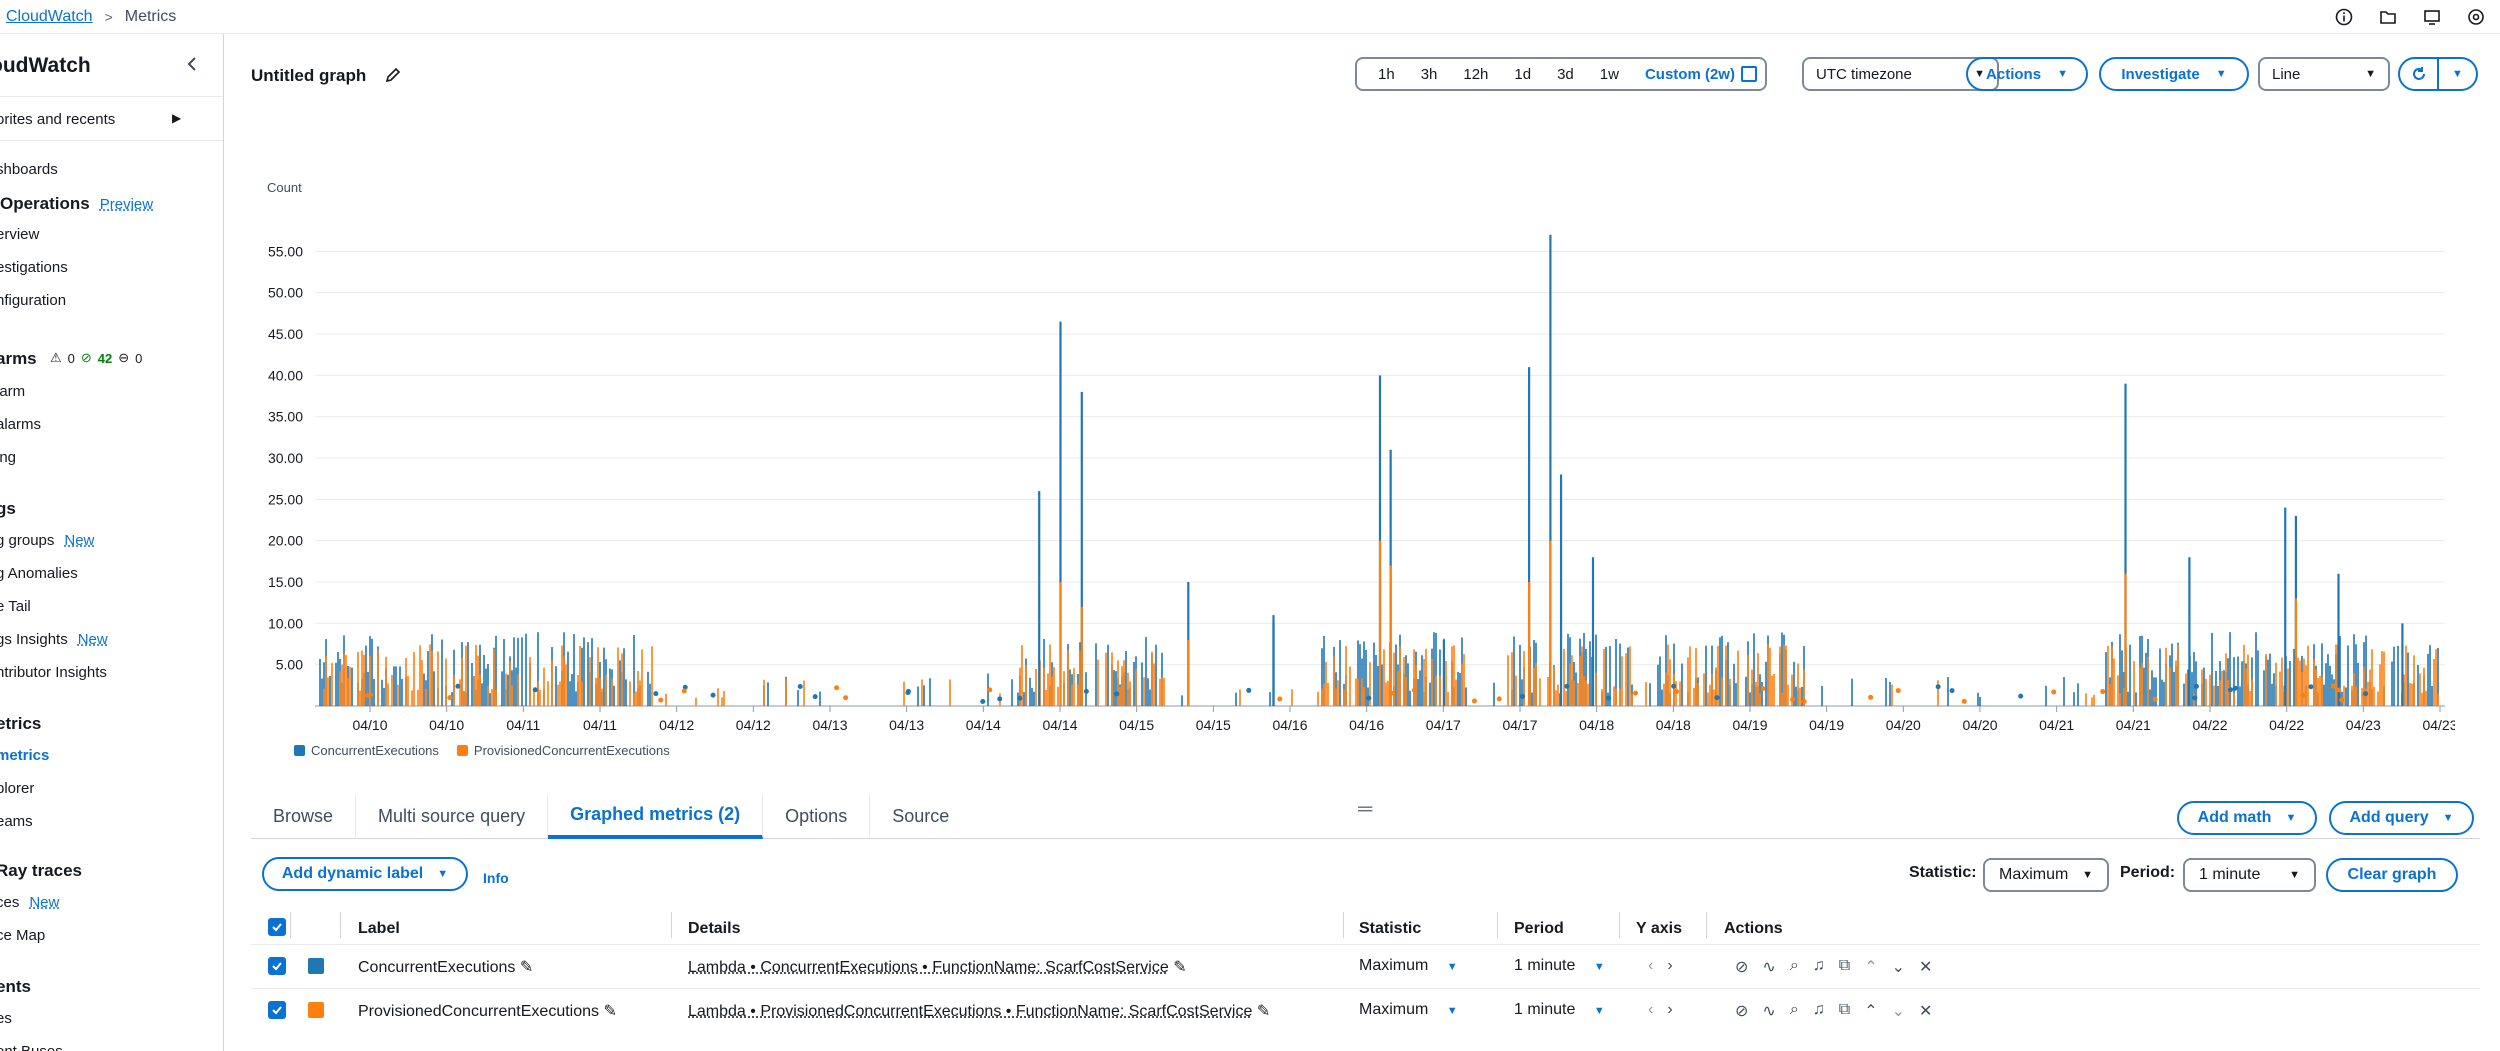 This screenshot has height=1051, width=2500. I want to click on range-3h: 3h, so click(1429, 74).